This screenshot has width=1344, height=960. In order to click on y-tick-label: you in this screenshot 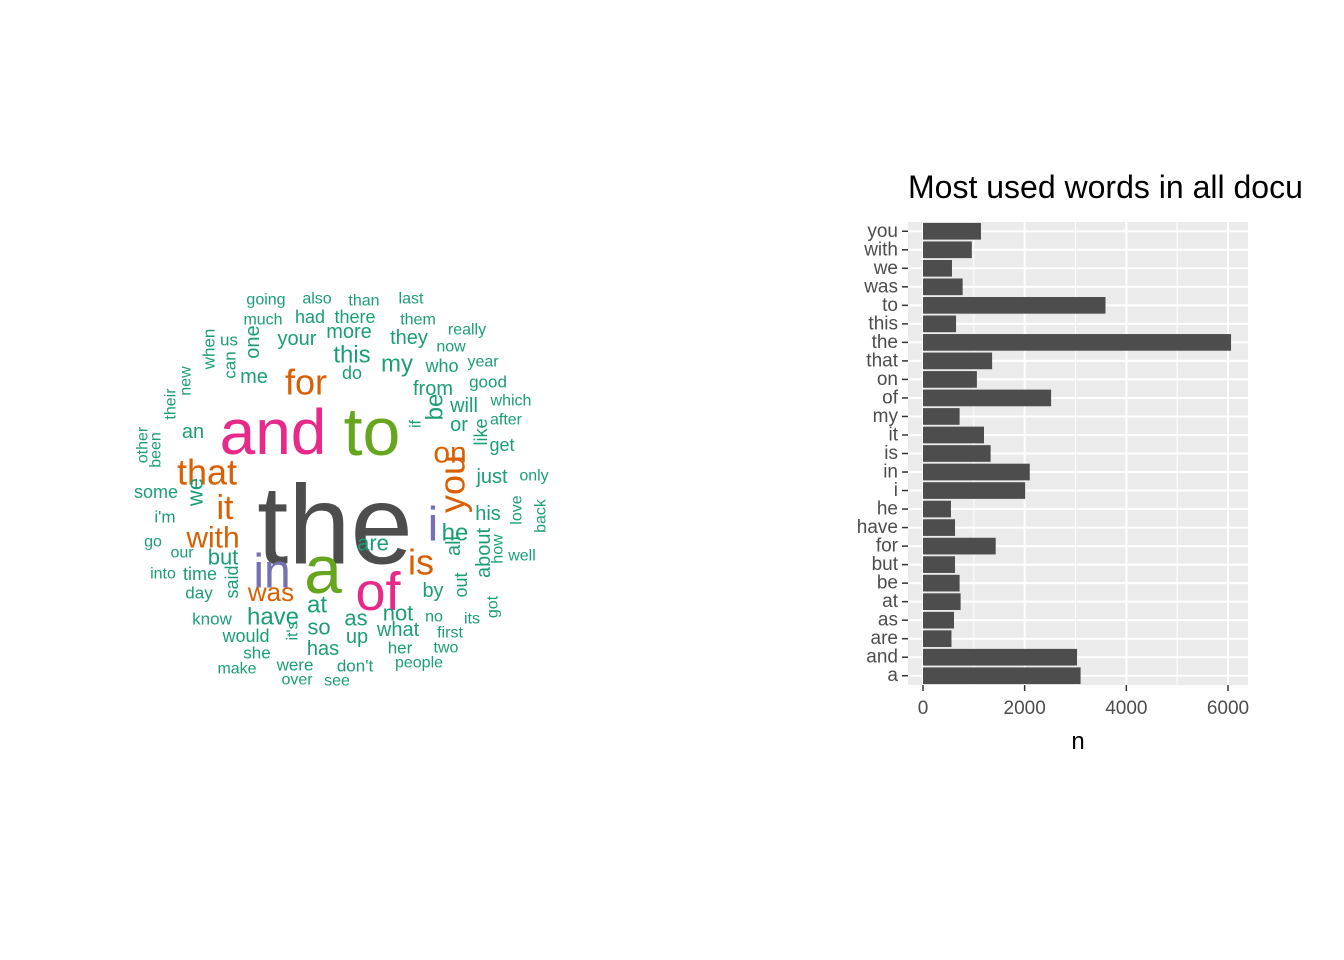, I will do `click(882, 231)`.